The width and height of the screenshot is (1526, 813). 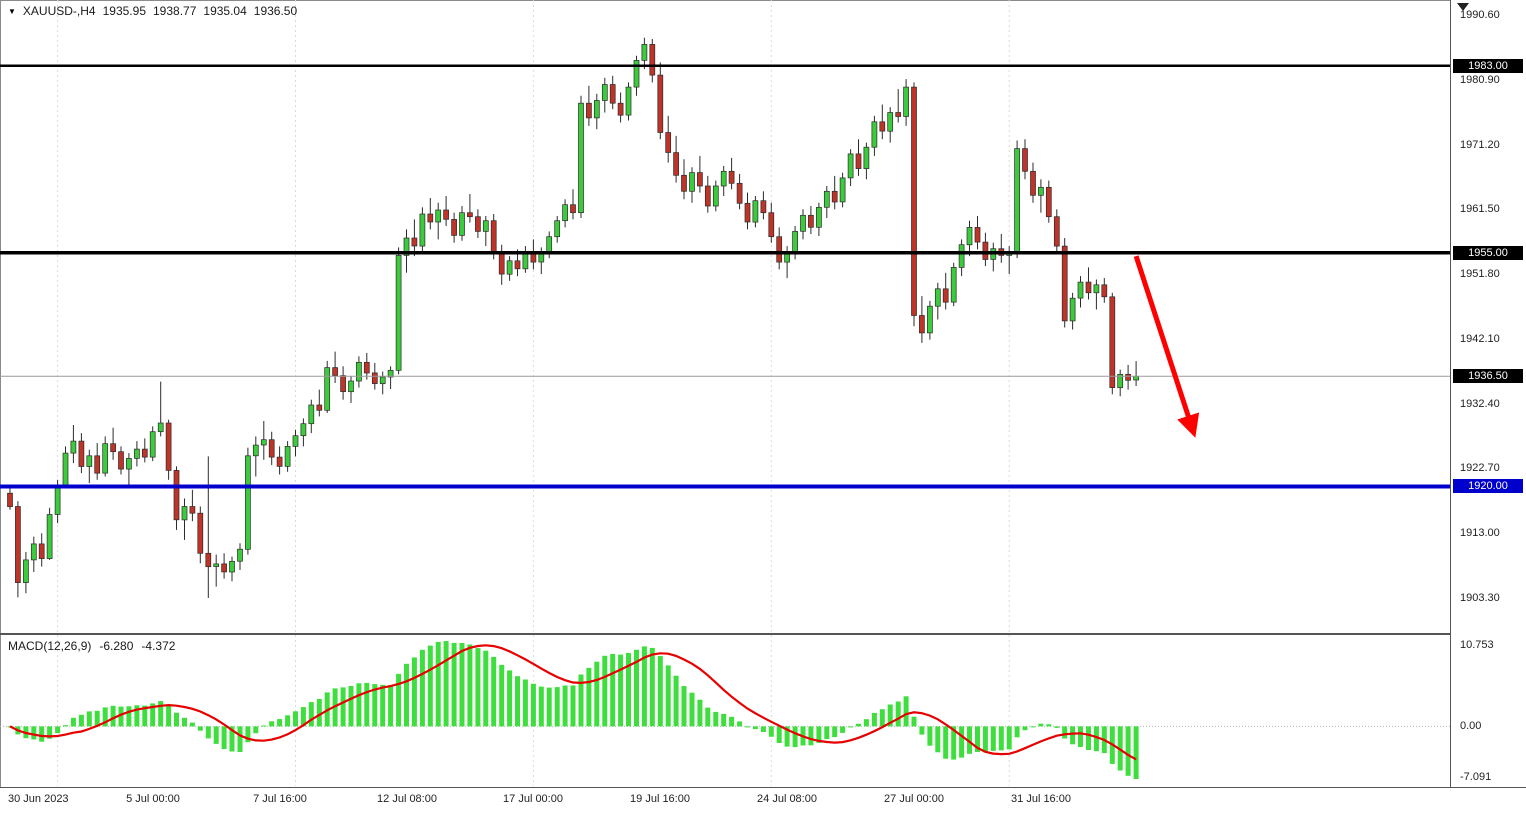 I want to click on price-tick-label: 1971.20, so click(x=1480, y=144).